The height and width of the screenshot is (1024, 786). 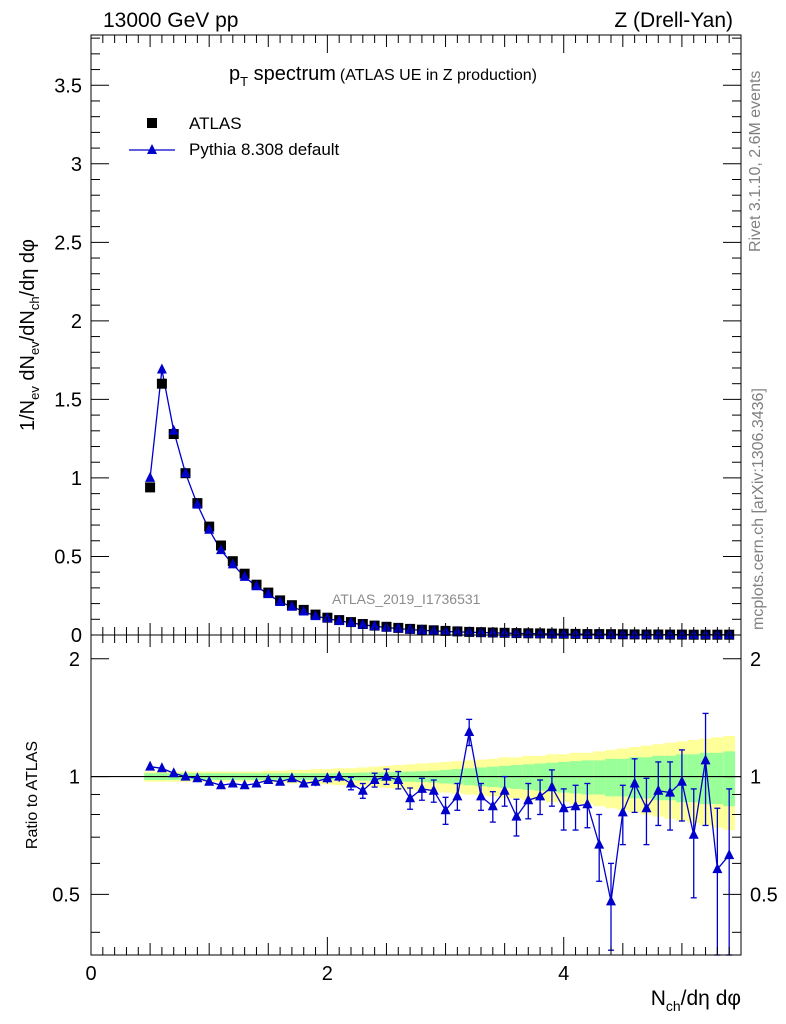 I want to click on analysis-label: ATLAS_2019_I1736531, so click(x=406, y=599).